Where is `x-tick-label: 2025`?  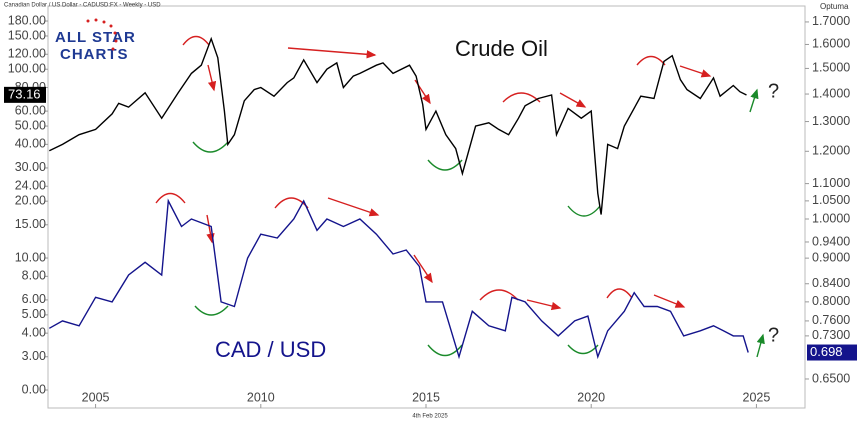 x-tick-label: 2025 is located at coordinates (757, 397).